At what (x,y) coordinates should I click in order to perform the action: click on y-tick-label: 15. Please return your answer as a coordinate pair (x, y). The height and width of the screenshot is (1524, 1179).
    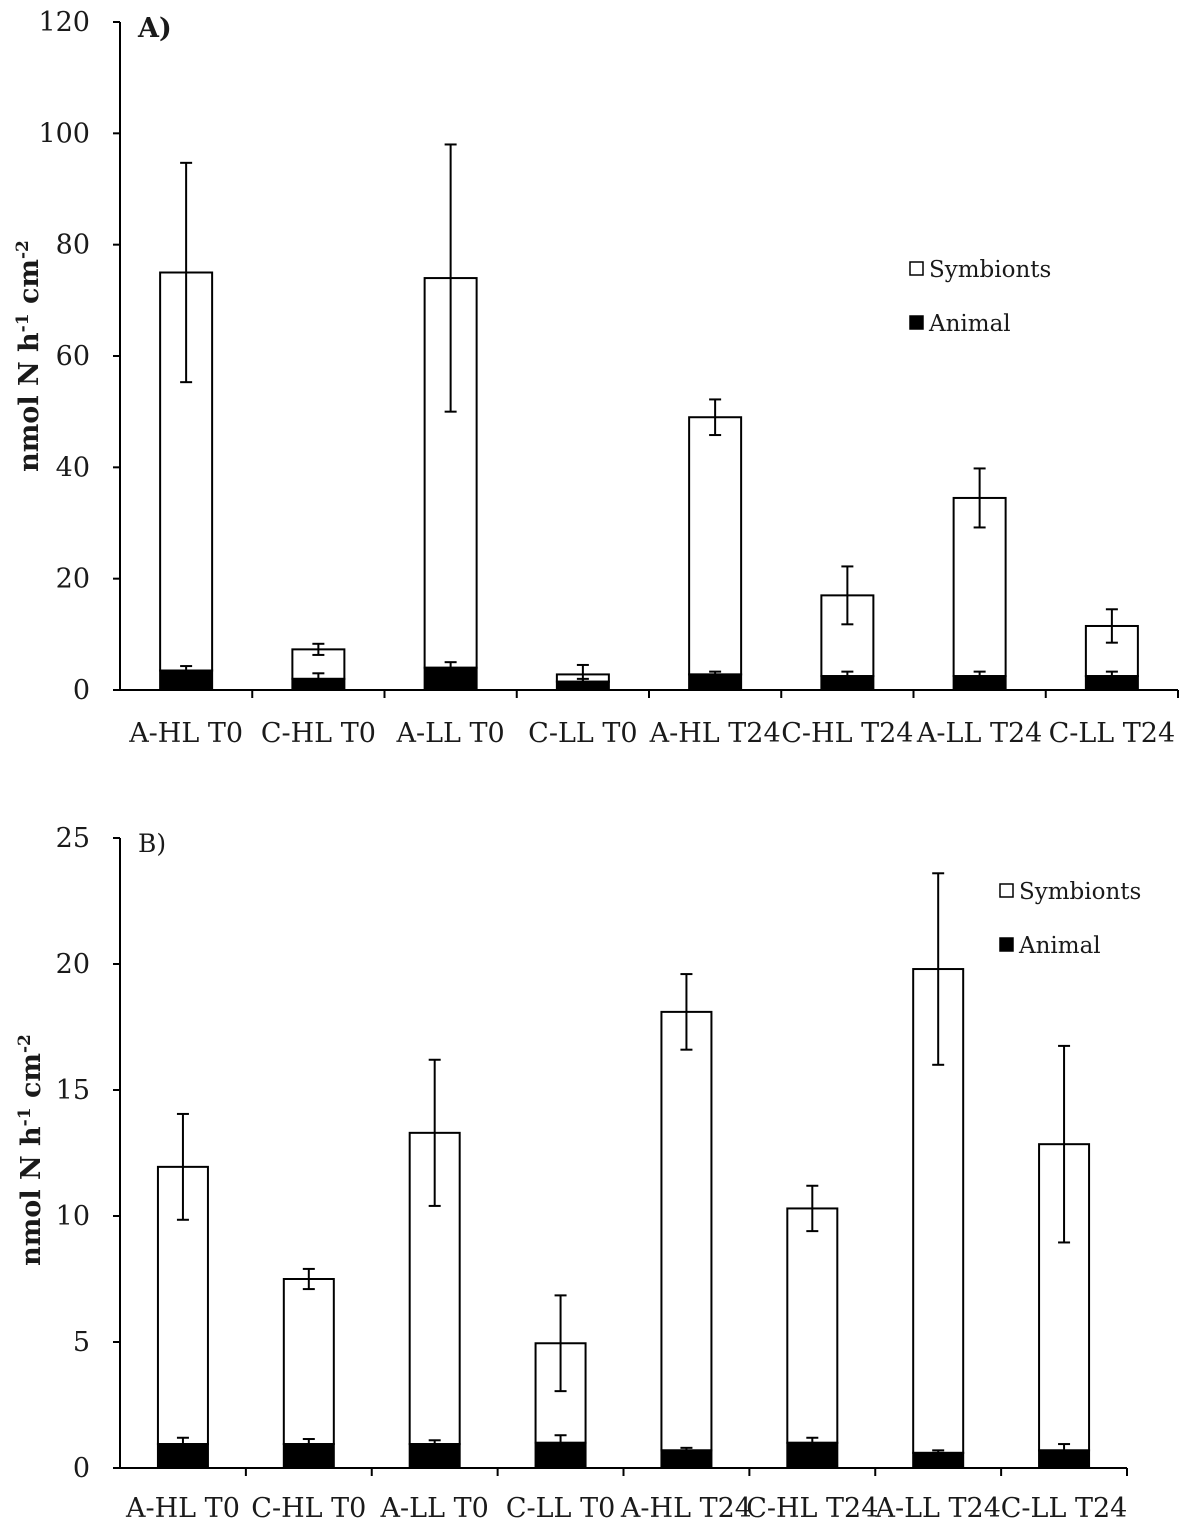
    Looking at the image, I should click on (73, 1090).